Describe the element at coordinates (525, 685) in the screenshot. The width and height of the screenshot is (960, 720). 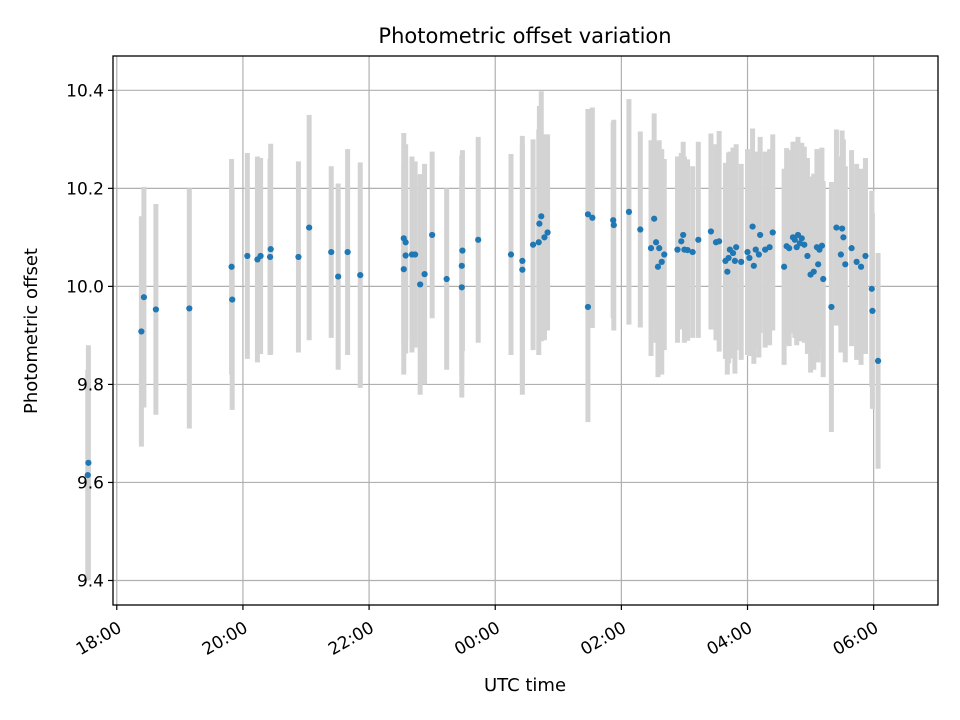
I see `x-axis-title: UTC time` at that location.